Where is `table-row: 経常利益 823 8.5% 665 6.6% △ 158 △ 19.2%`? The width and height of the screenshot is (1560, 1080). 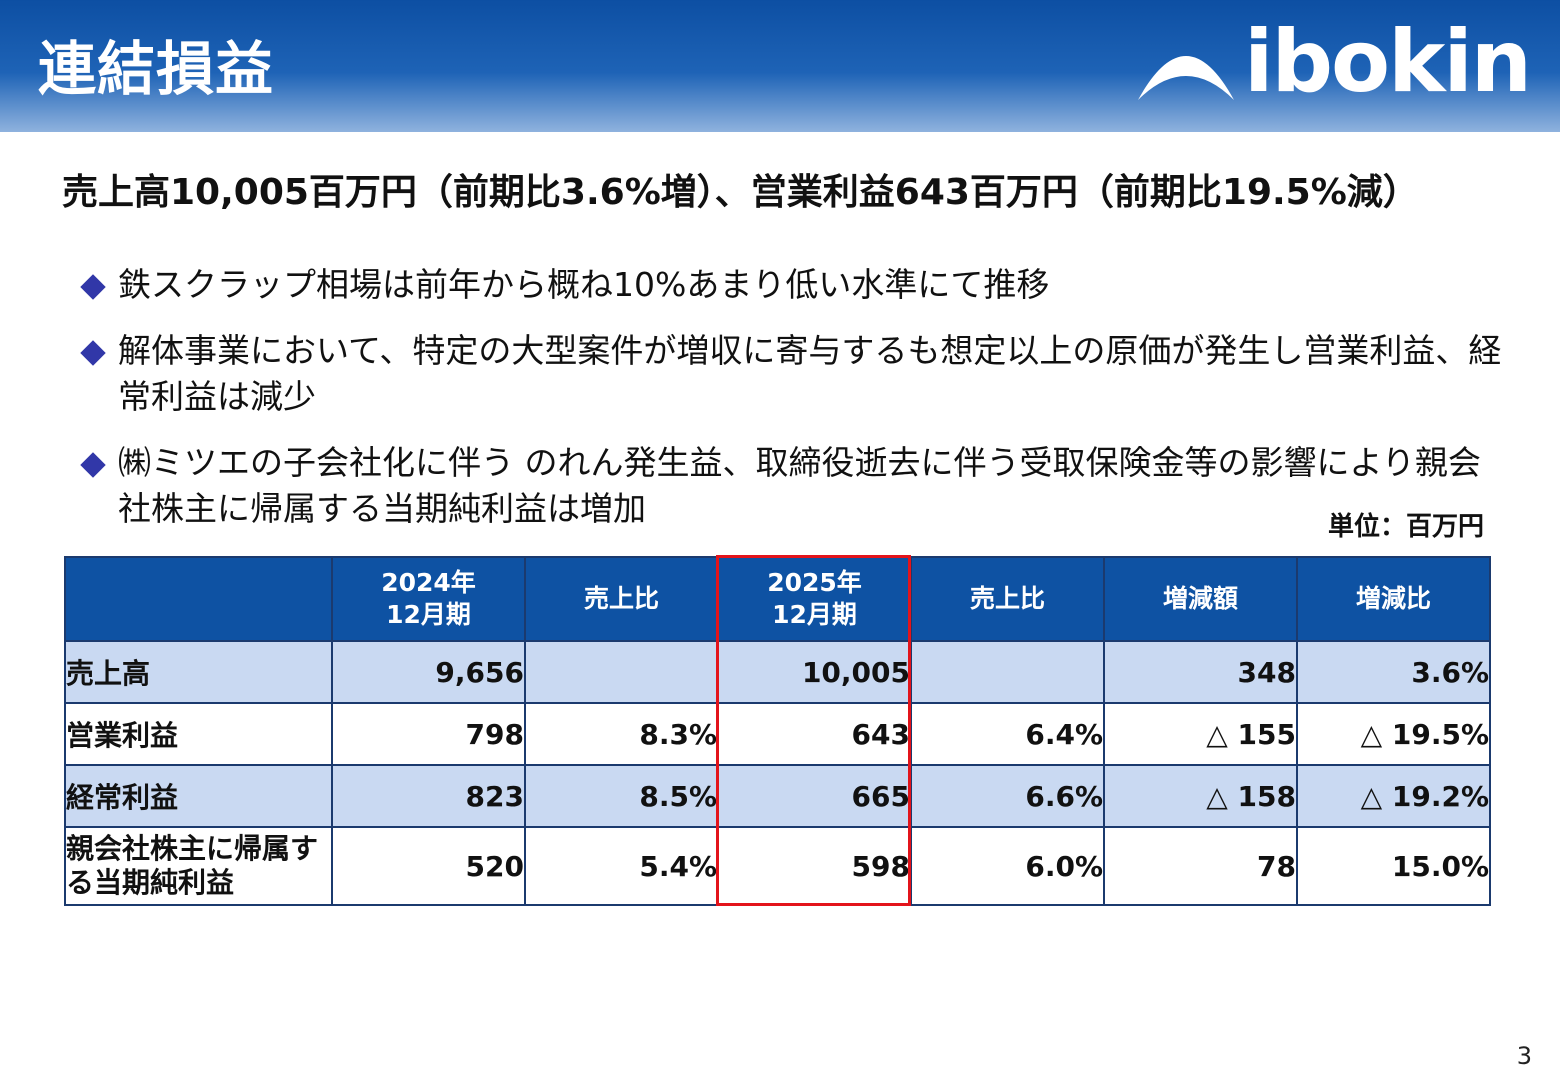 table-row: 経常利益 823 8.5% 665 6.6% △ 158 △ 19.2% is located at coordinates (777, 796).